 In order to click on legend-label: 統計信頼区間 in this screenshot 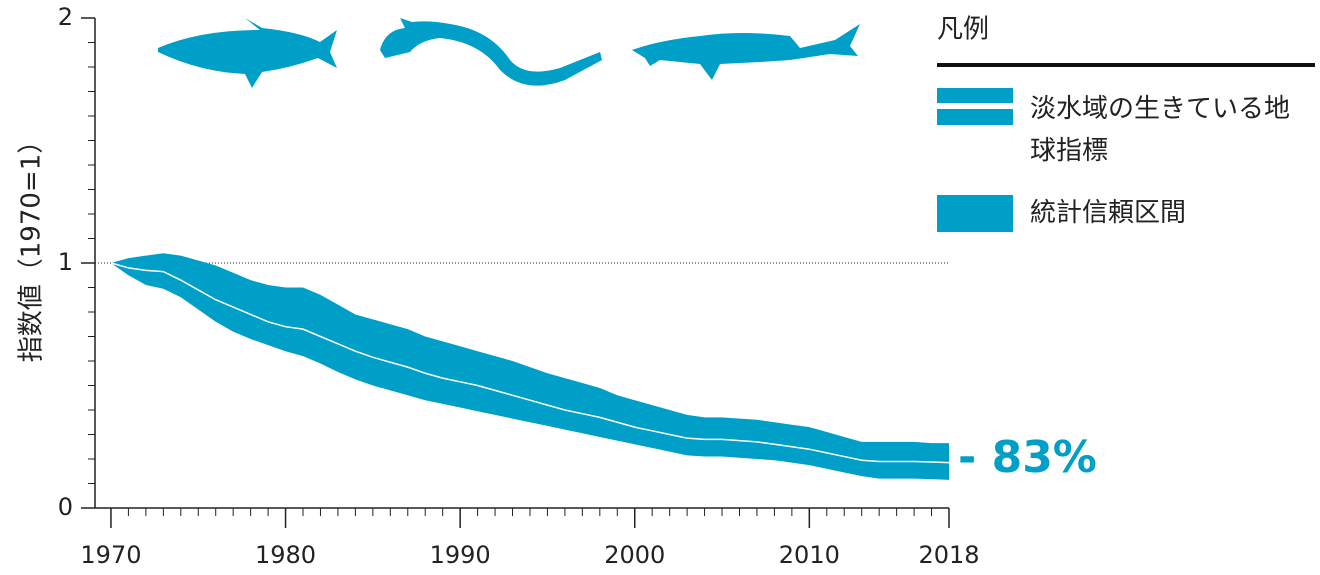, I will do `click(1108, 213)`.